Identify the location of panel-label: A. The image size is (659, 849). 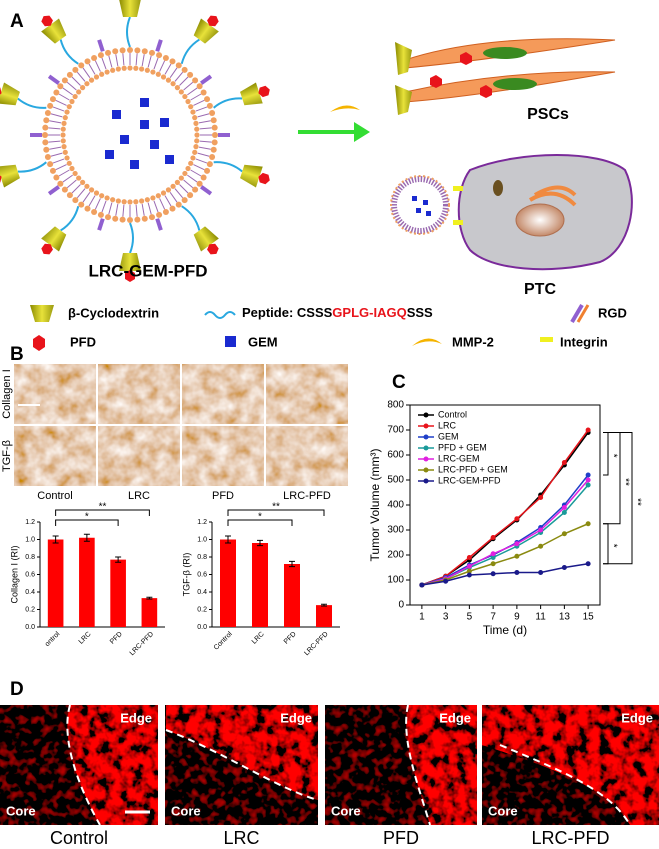
(17, 21).